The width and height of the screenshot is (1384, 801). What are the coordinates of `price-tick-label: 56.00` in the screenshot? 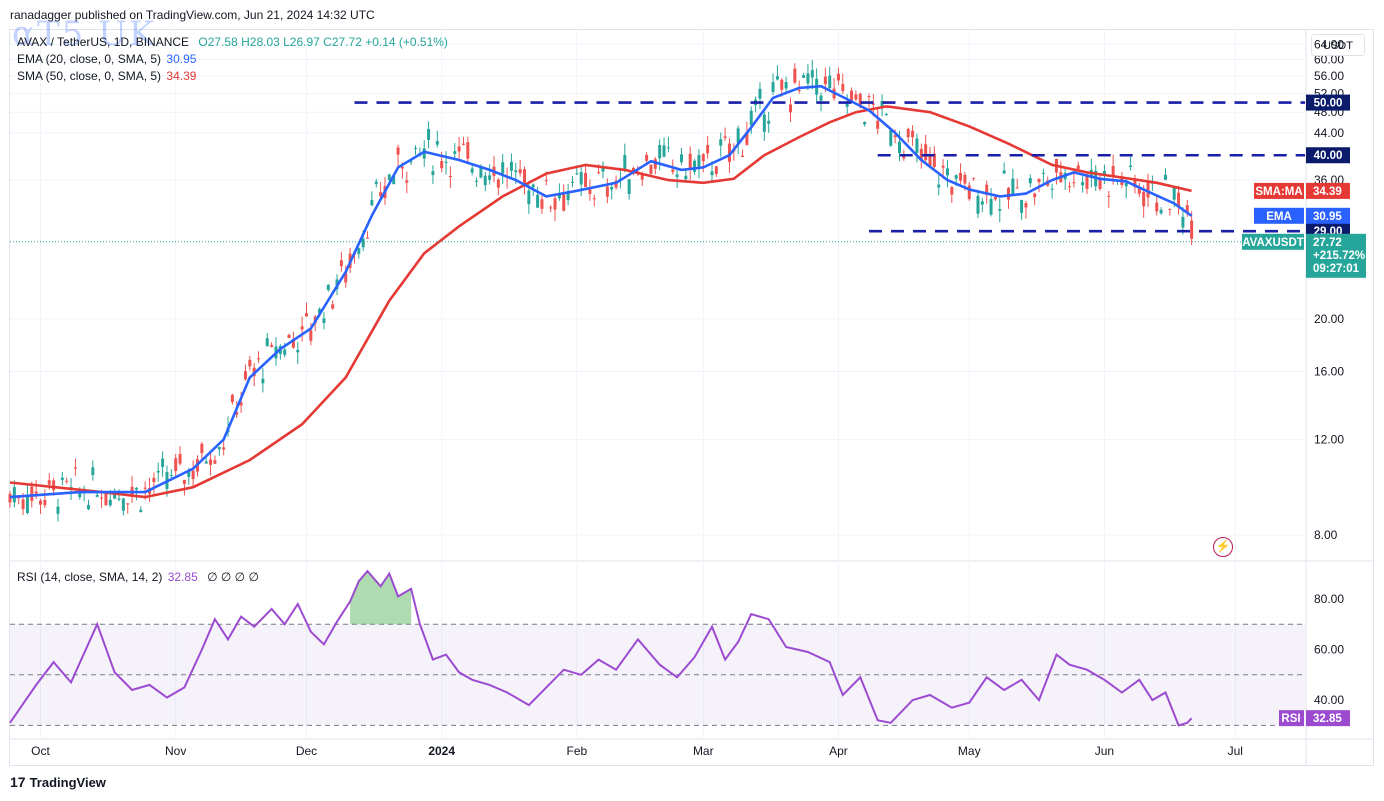 It's located at (1329, 76).